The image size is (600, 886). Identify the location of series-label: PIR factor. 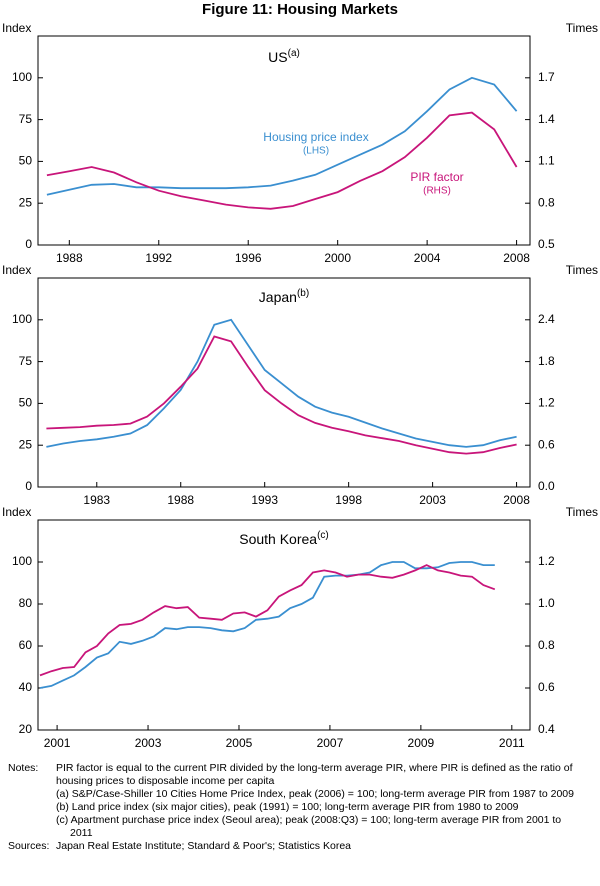
(436, 177).